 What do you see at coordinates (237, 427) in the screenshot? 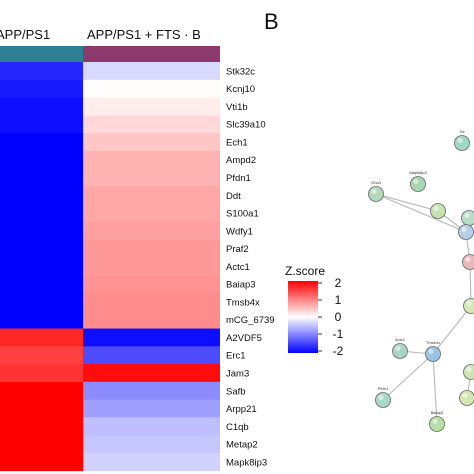
I see `gene-label-c1qb: C1qb` at bounding box center [237, 427].